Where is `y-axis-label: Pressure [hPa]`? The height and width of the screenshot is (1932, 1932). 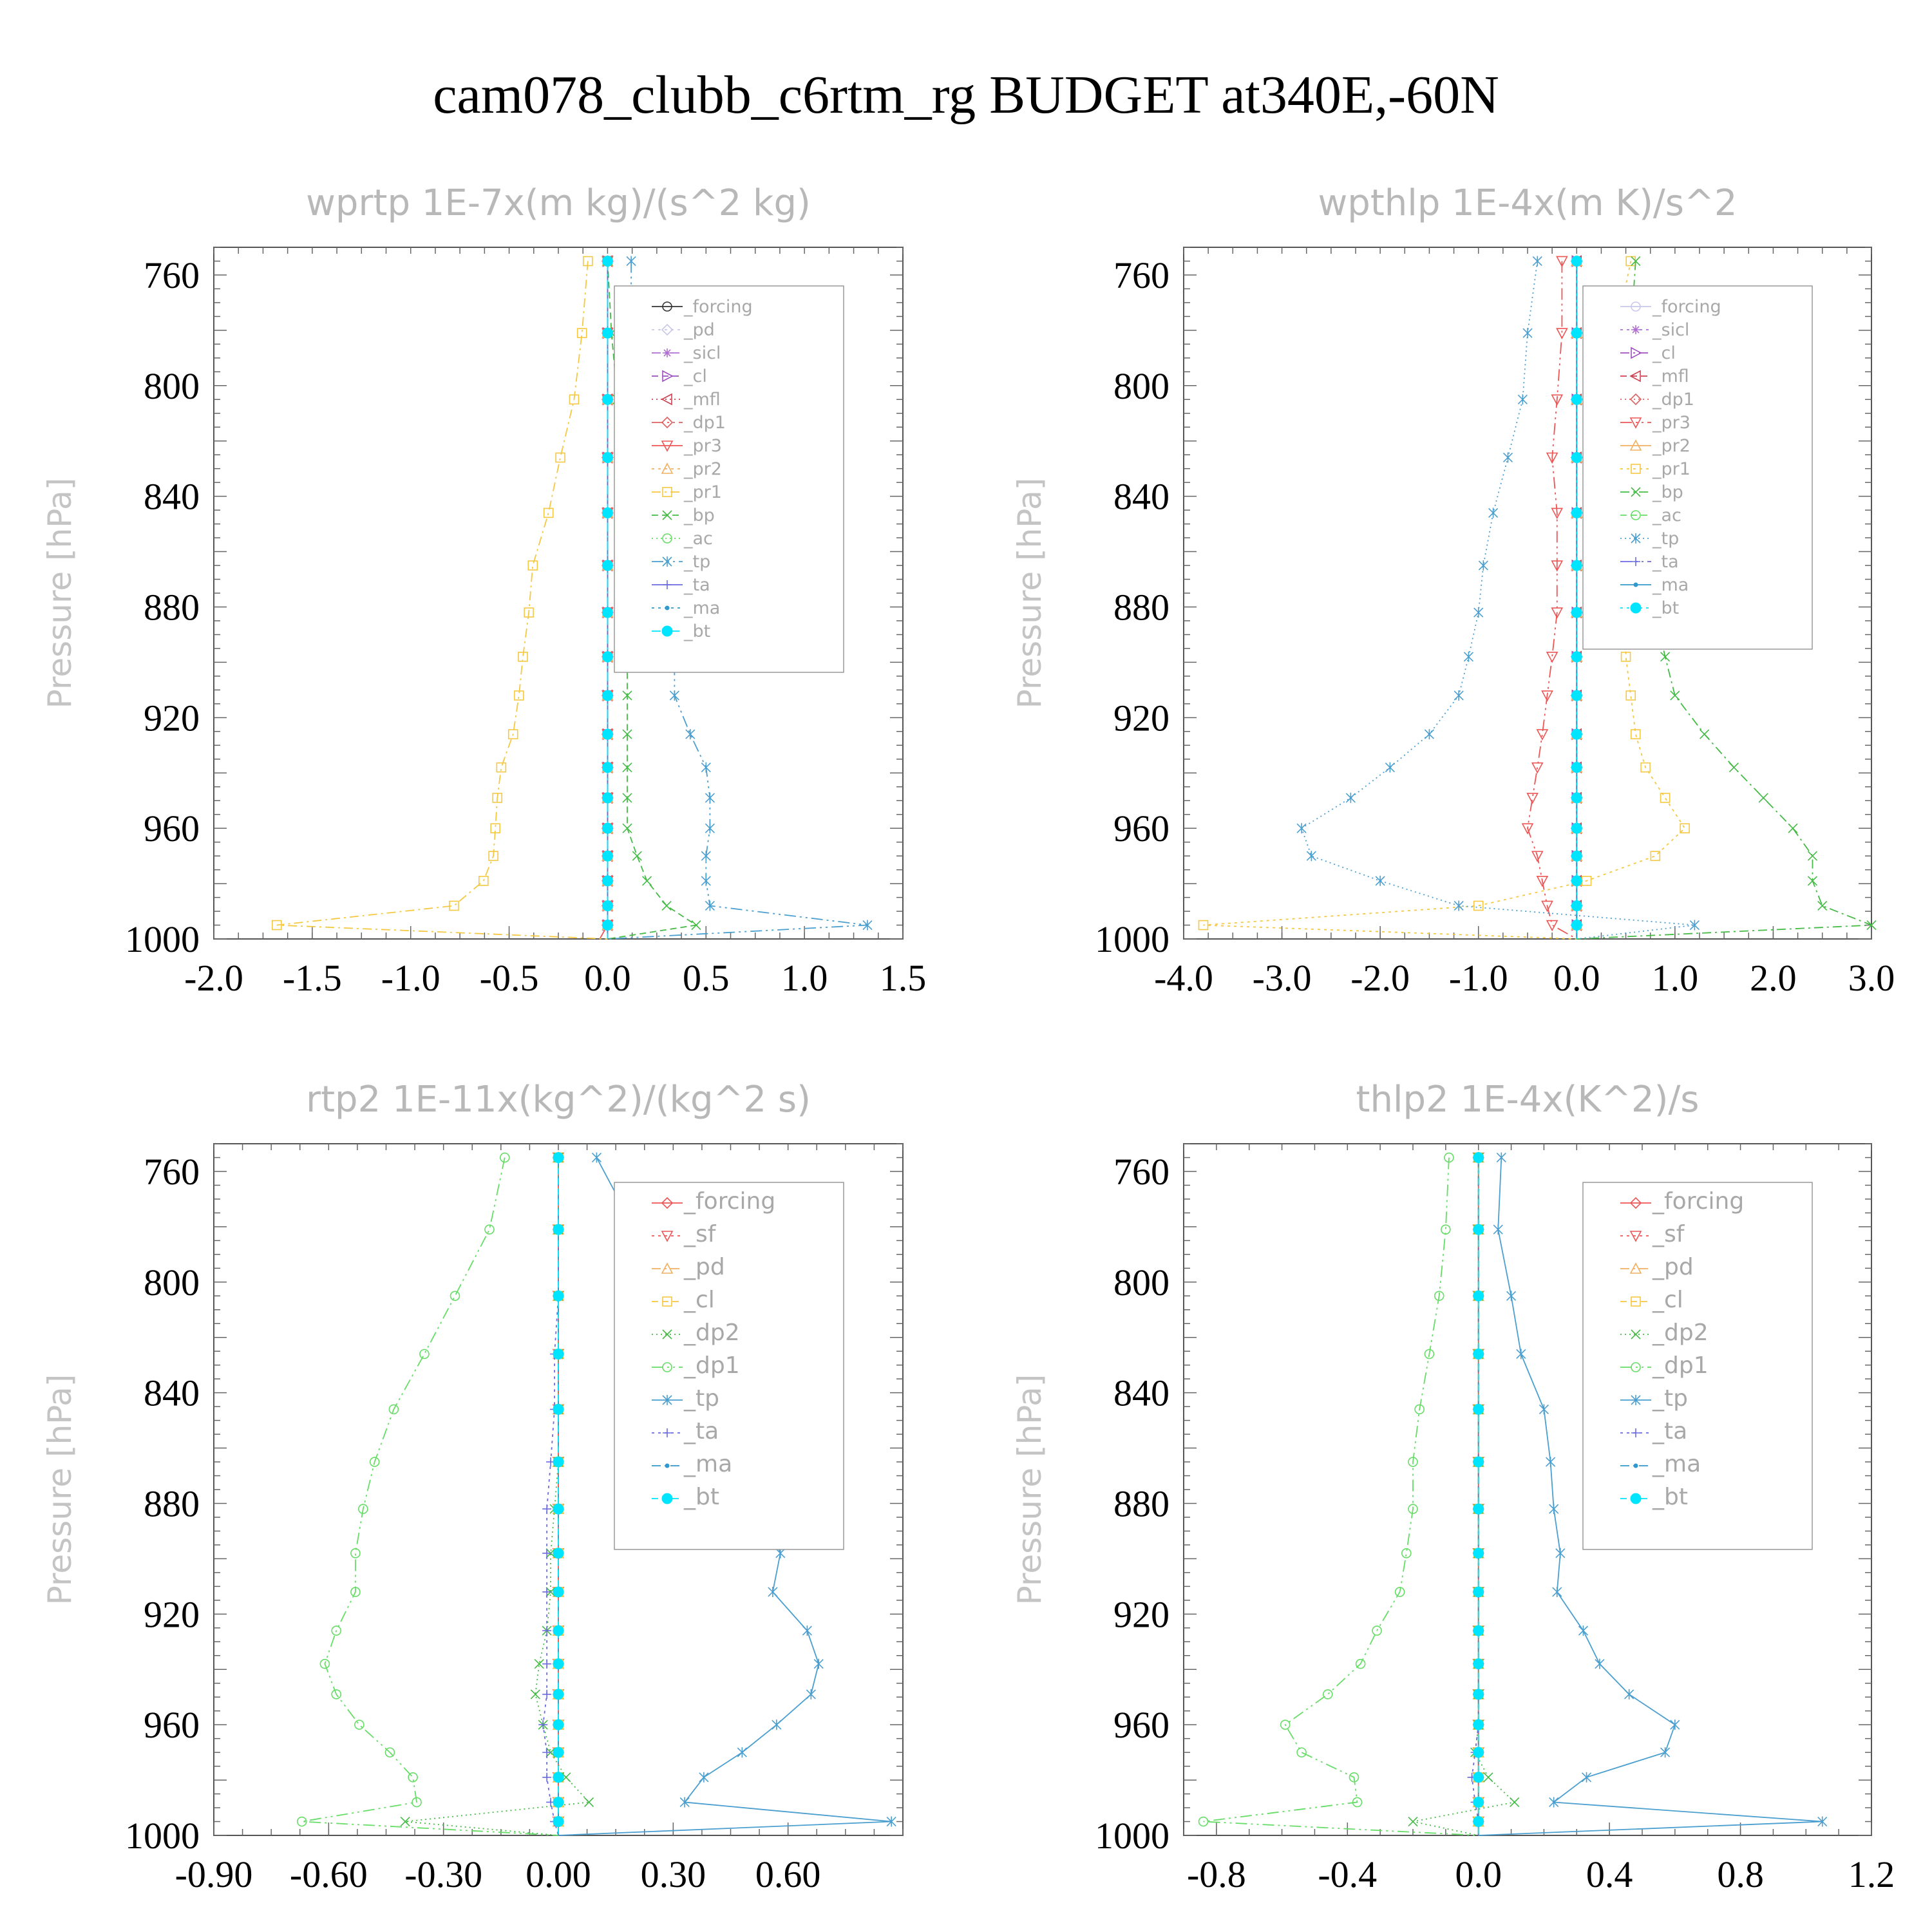 y-axis-label: Pressure [hPa] is located at coordinates (1029, 593).